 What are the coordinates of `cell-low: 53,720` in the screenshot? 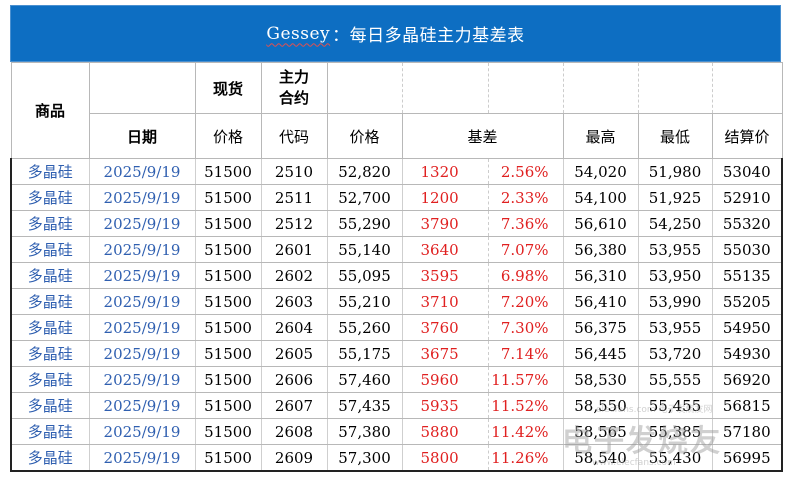 It's located at (675, 353).